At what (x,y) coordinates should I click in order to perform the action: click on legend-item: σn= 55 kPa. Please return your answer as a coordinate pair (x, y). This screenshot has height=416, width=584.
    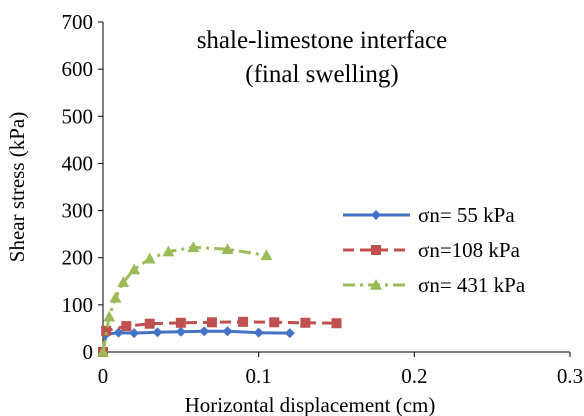
    Looking at the image, I should click on (429, 215).